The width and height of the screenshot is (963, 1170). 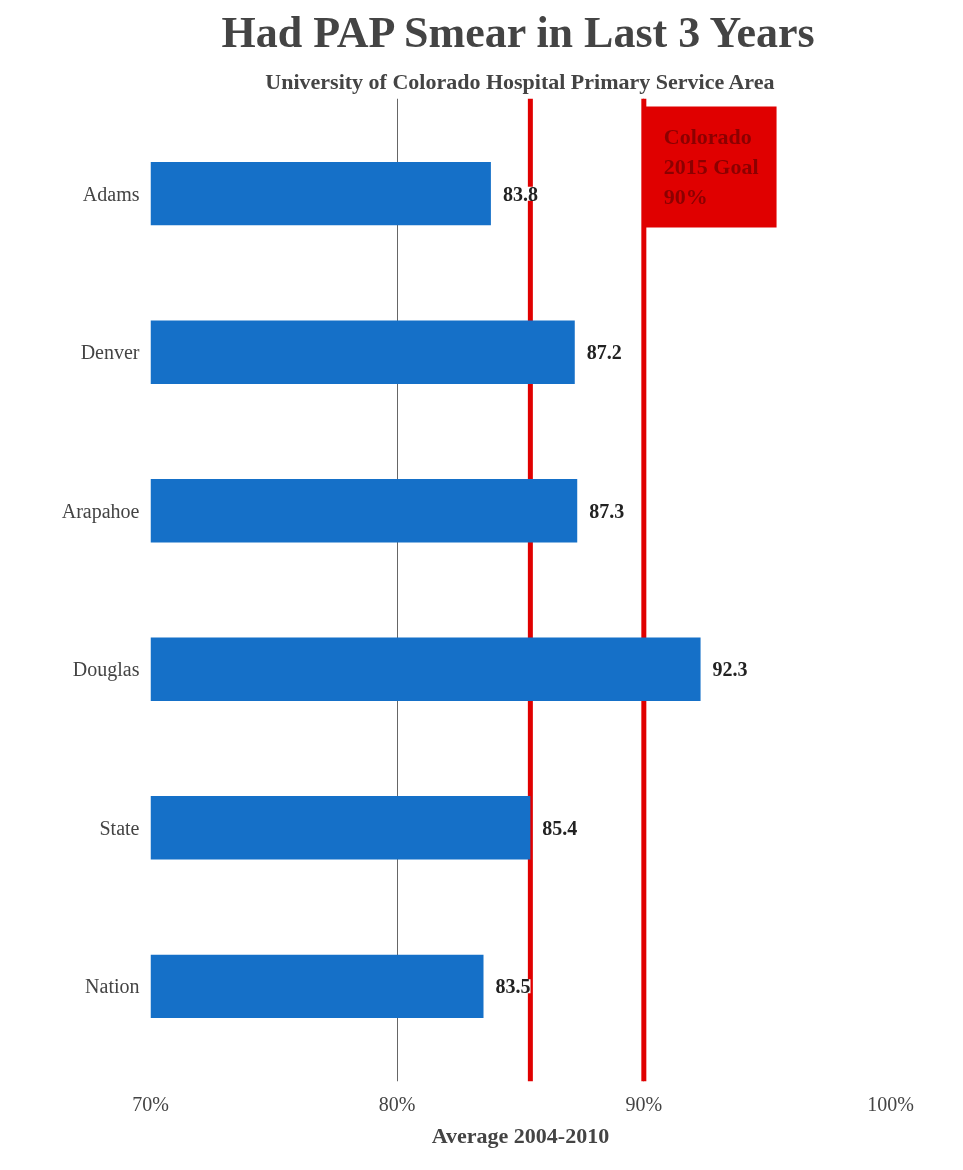 What do you see at coordinates (644, 1103) in the screenshot?
I see `x-tick-label: 90%` at bounding box center [644, 1103].